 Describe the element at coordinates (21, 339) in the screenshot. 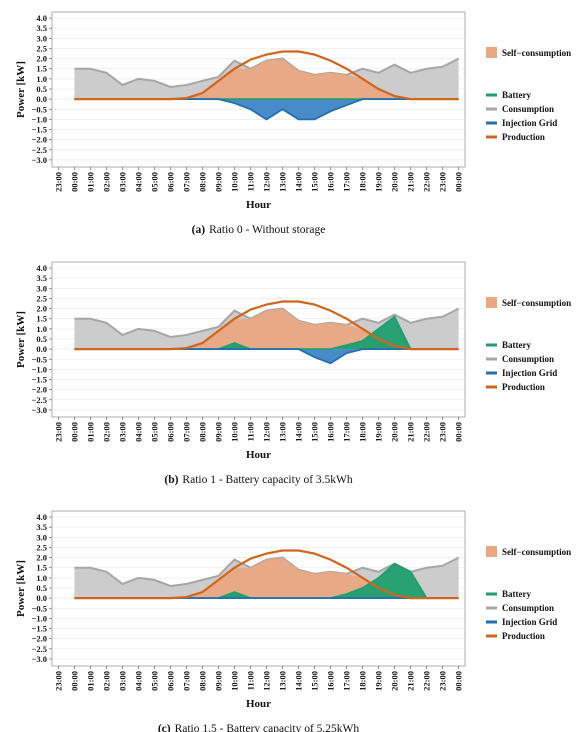

I see `y-axis-title: Power [kW]` at that location.